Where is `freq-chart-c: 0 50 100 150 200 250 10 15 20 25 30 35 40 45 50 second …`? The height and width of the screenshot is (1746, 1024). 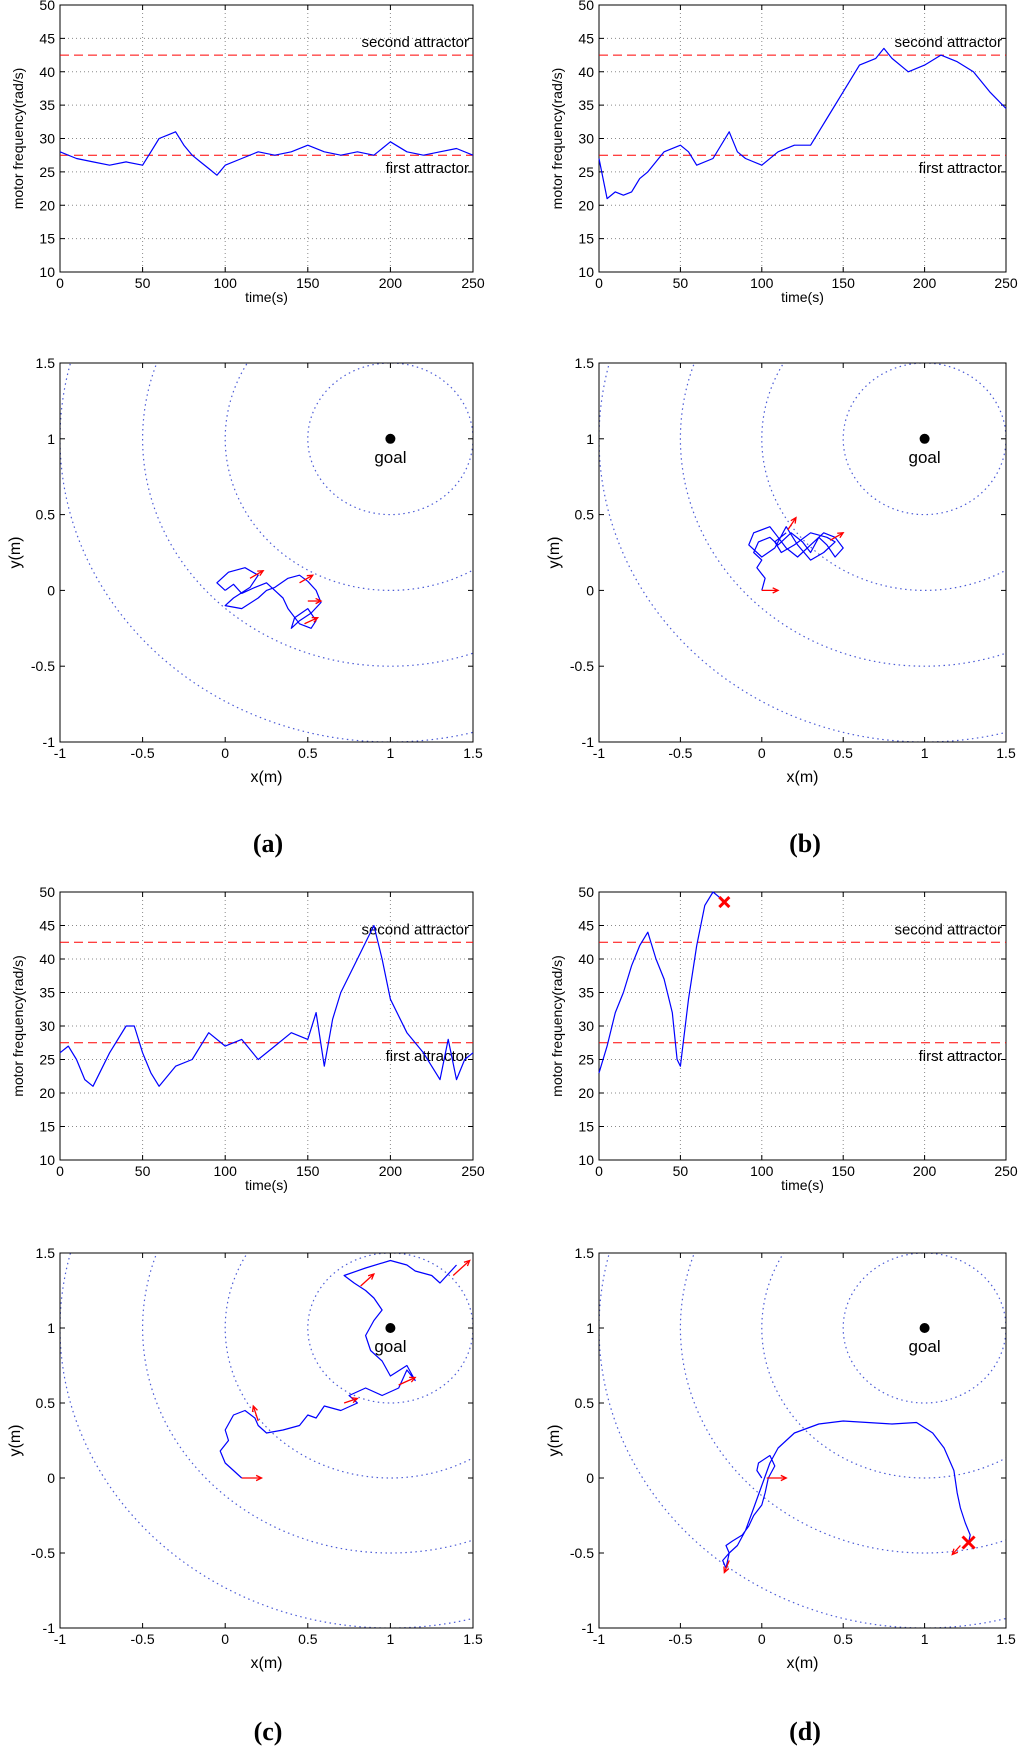 freq-chart-c: 0 50 100 150 200 250 10 15 20 25 30 35 40 45 50 second … is located at coordinates (247, 1038).